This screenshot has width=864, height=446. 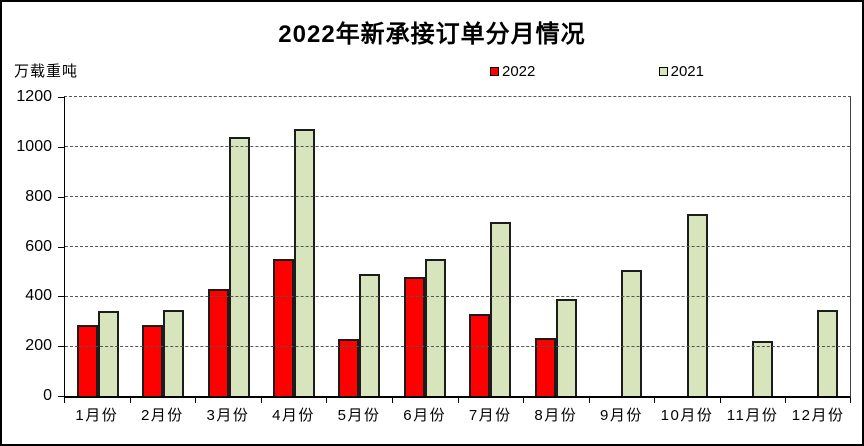 I want to click on legend-label: 2021, so click(x=687, y=71).